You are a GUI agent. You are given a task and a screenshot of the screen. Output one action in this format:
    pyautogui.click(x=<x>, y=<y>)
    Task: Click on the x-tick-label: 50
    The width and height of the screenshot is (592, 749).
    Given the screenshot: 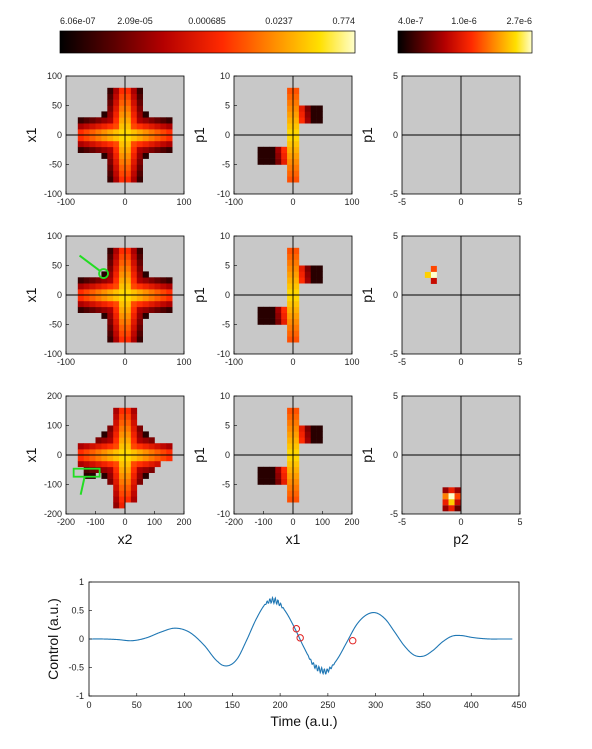 What is the action you would take?
    pyautogui.click(x=137, y=705)
    